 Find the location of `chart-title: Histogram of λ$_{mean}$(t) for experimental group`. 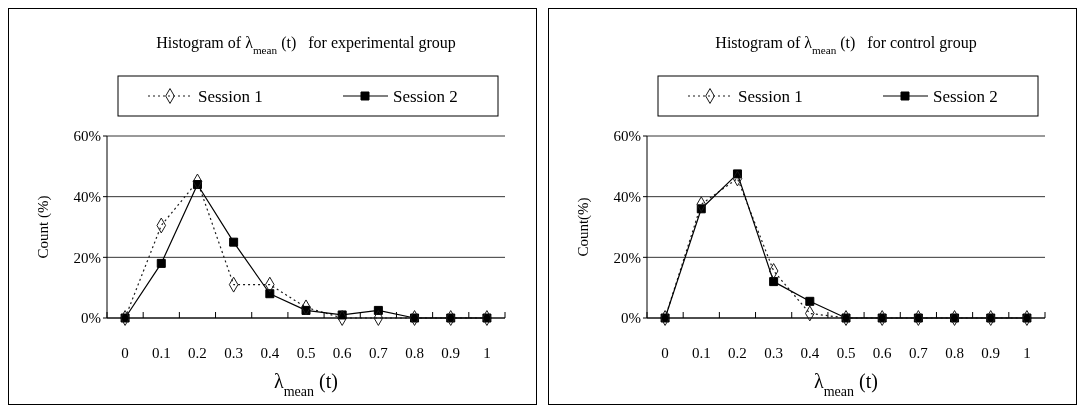

chart-title: Histogram of λ$_{mean}$(t) for experimental group is located at coordinates (306, 45).